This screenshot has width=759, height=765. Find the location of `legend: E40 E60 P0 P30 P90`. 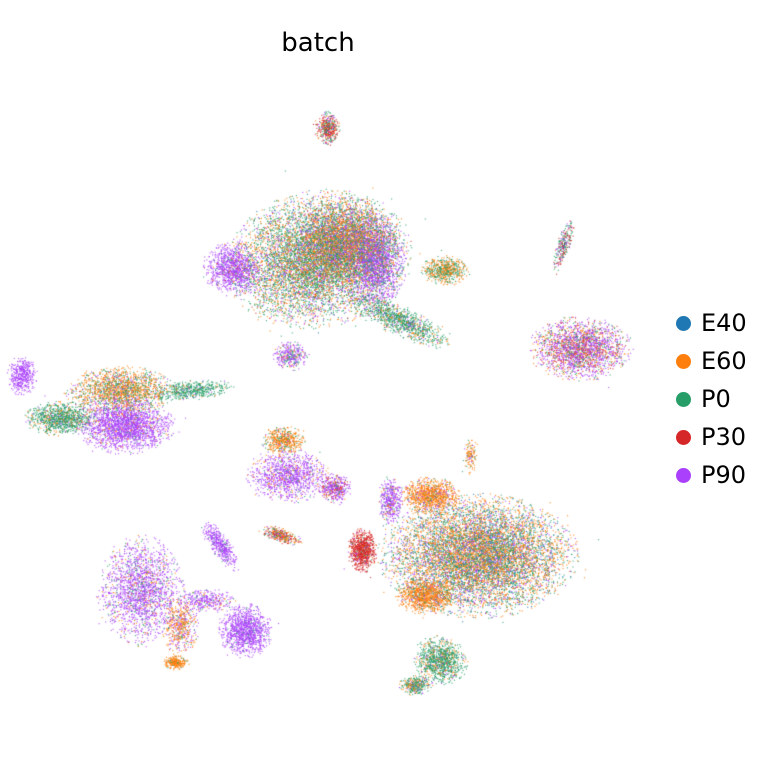

legend: E40 E60 P0 P30 P90 is located at coordinates (711, 399).